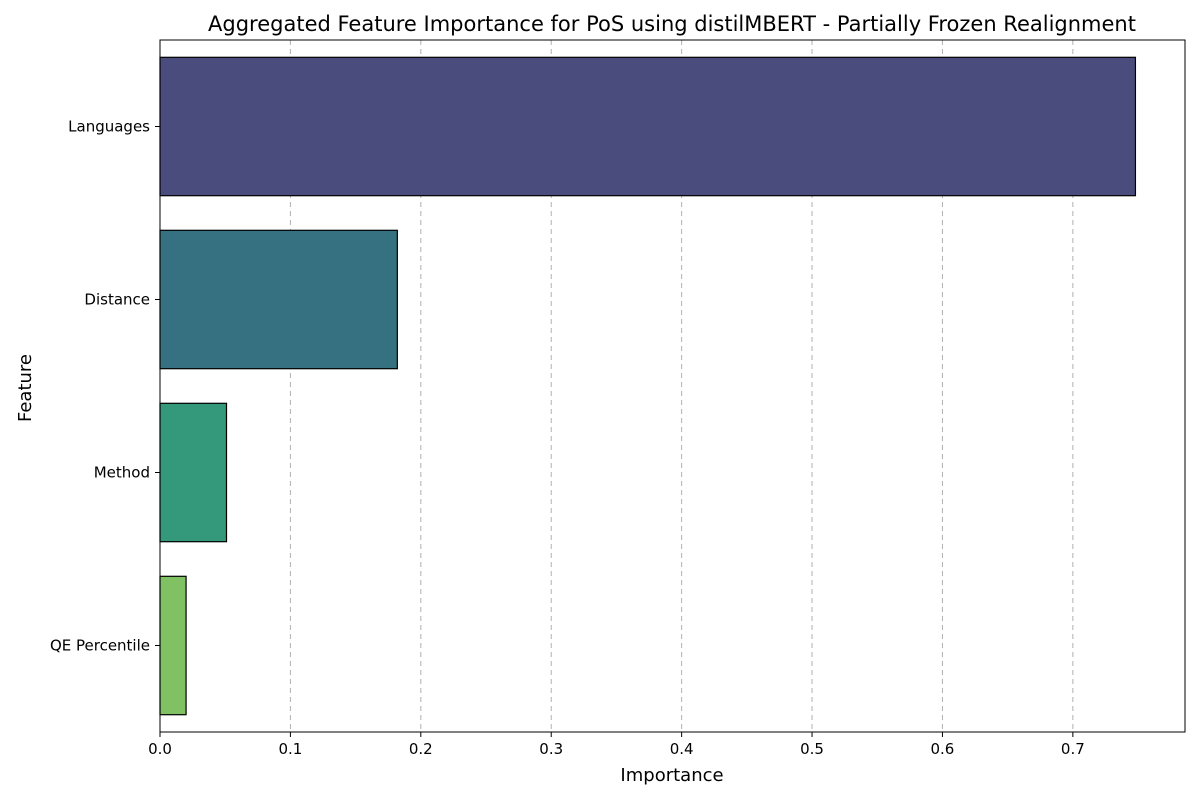  I want to click on x-axis-label: Importance, so click(671, 775).